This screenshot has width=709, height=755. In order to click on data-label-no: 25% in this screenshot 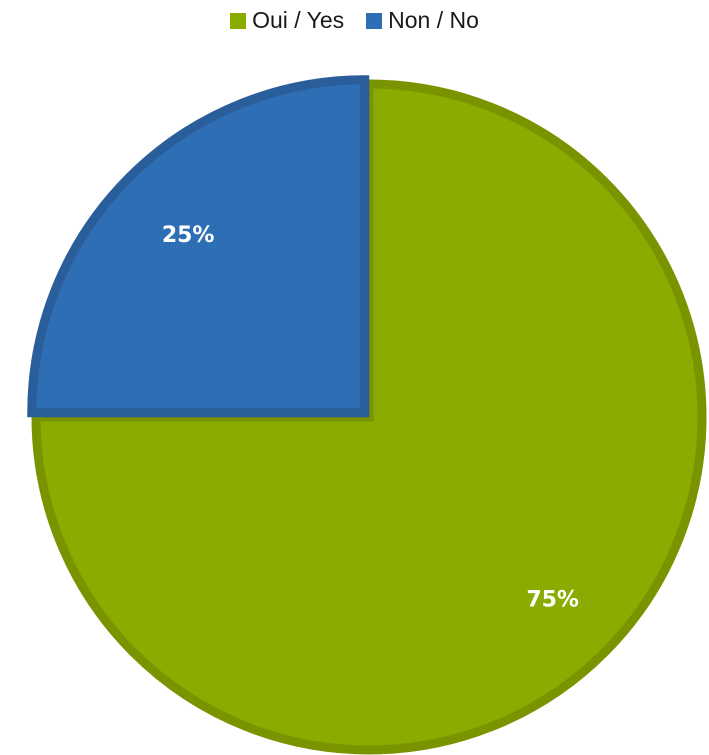, I will do `click(188, 235)`.